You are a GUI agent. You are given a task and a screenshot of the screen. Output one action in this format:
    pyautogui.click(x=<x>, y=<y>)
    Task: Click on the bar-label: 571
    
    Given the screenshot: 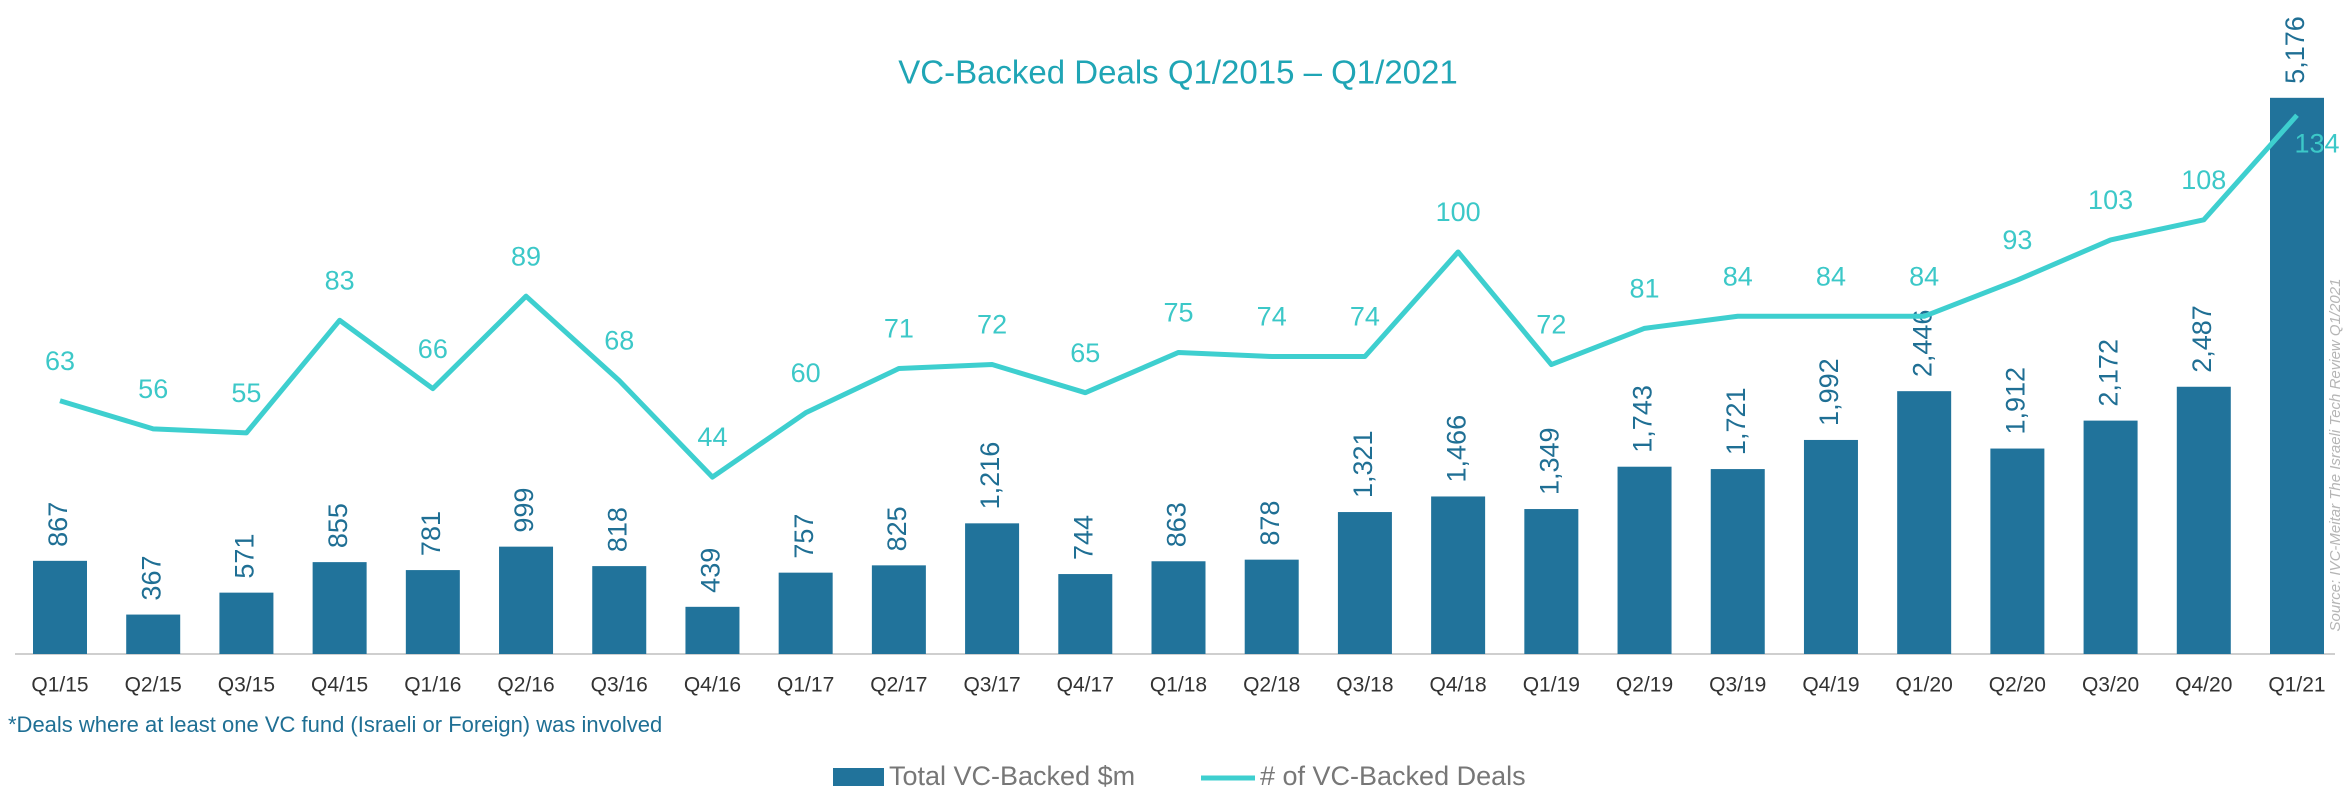 What is the action you would take?
    pyautogui.click(x=245, y=556)
    